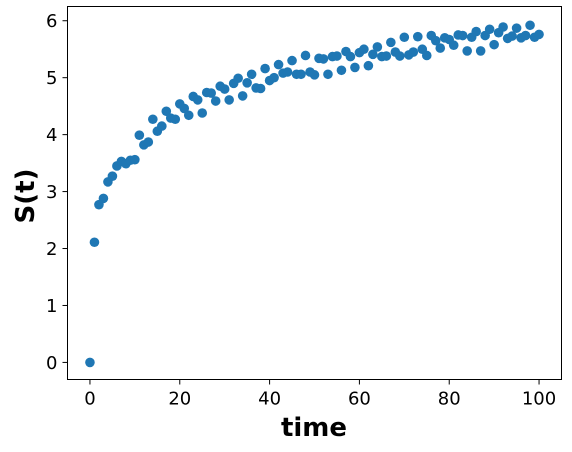  What do you see at coordinates (320, 394) in the screenshot?
I see `x-axis-ticks: 0 20 40 60 80 100` at bounding box center [320, 394].